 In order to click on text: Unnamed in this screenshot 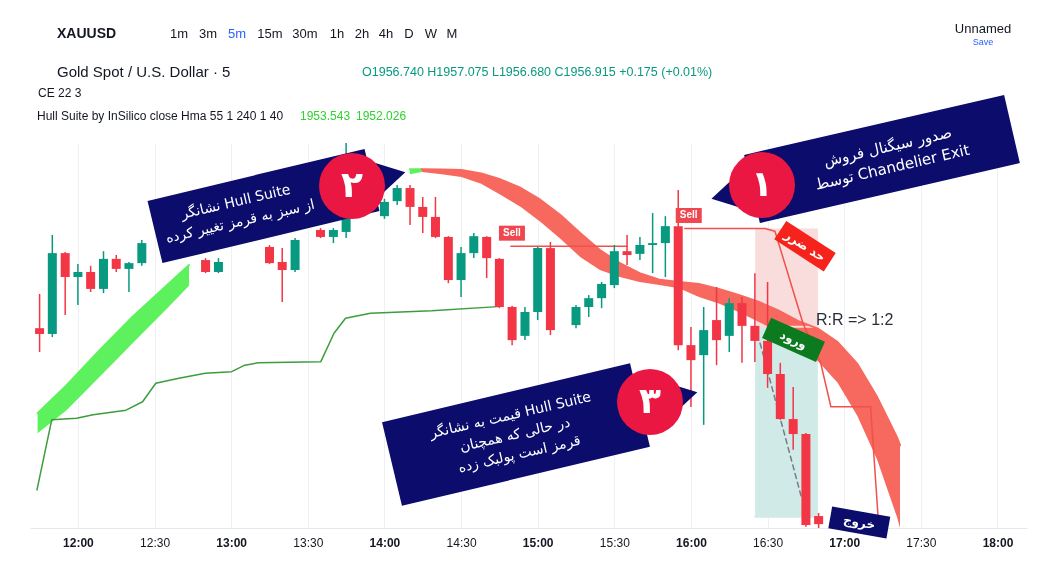, I will do `click(983, 28)`.